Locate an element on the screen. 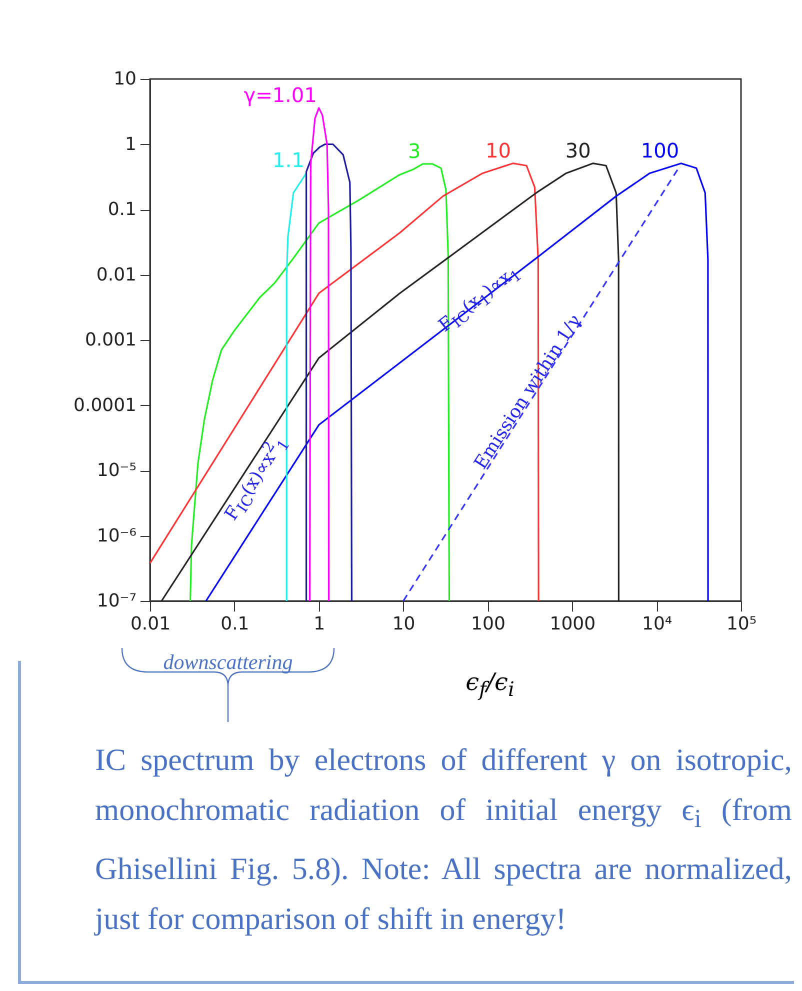 Image resolution: width=802 pixels, height=991 pixels. series-label: γ=1.01 is located at coordinates (280, 94).